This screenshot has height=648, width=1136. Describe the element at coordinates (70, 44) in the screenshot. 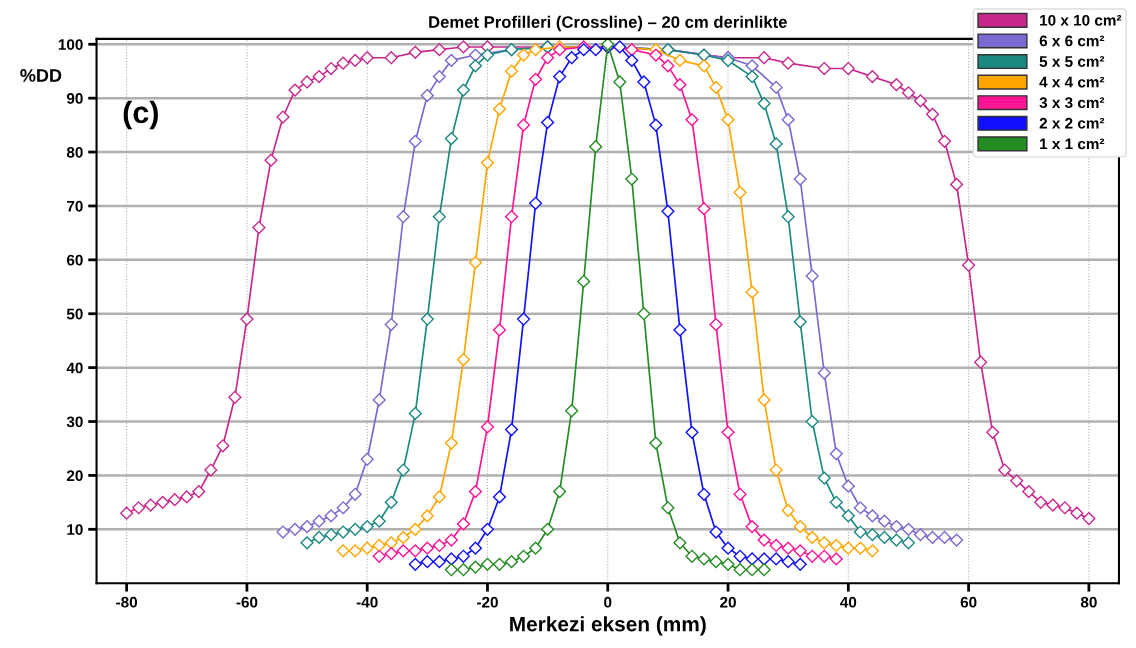

I see `y-tick-label: 100` at that location.